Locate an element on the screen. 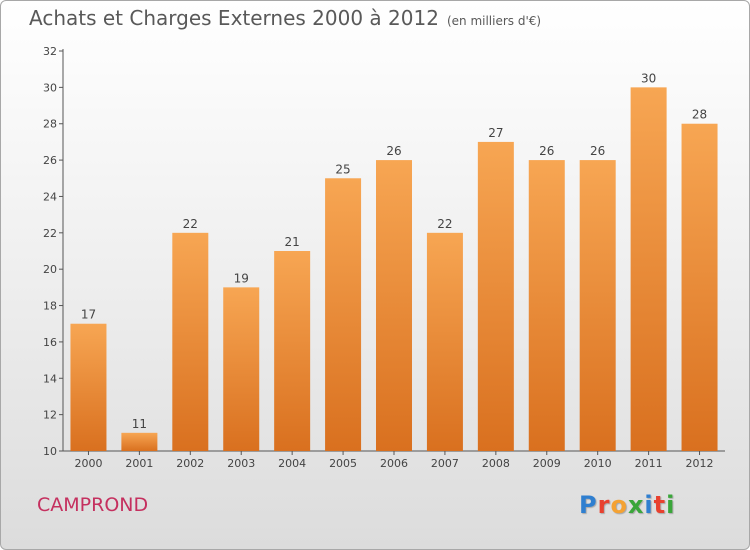 Image resolution: width=750 pixels, height=550 pixels. logo-letter: t is located at coordinates (660, 505).